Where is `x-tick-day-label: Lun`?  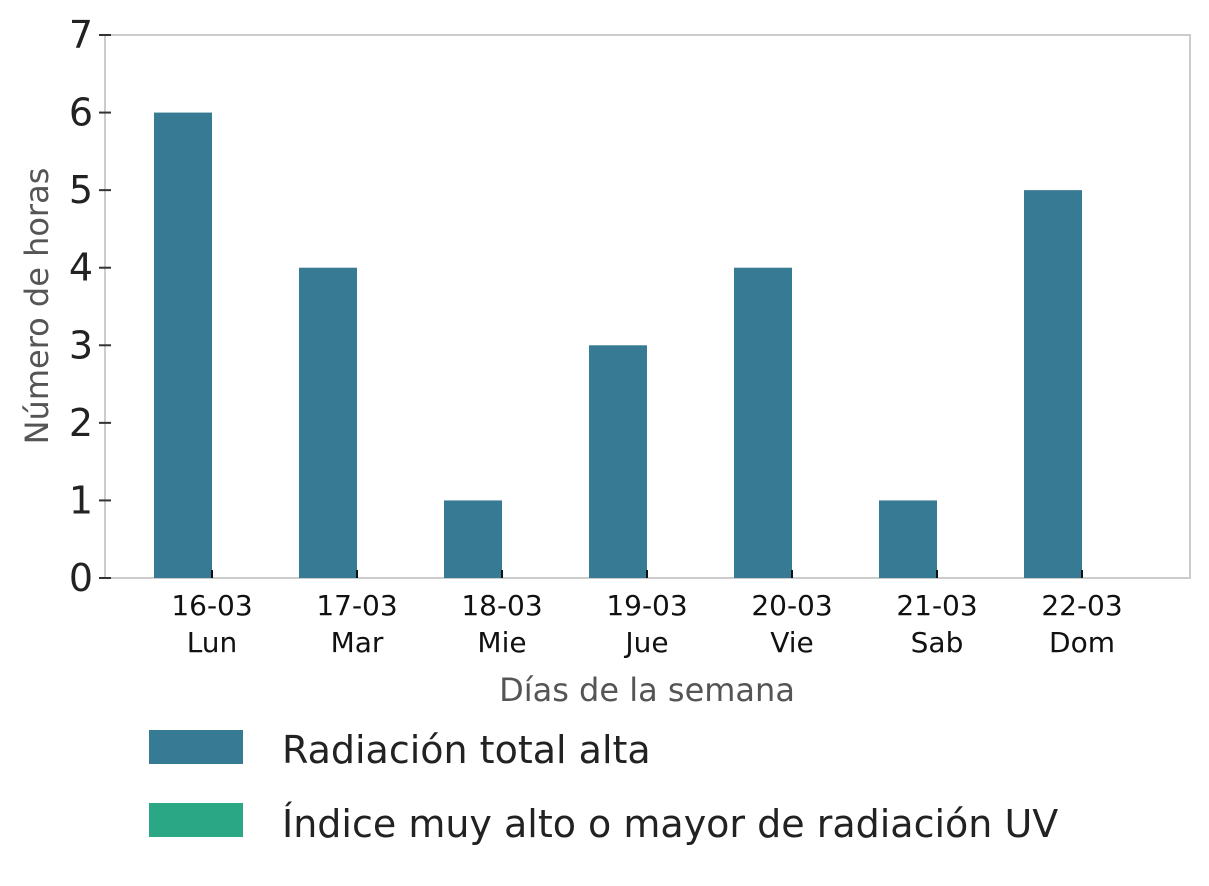
x-tick-day-label: Lun is located at coordinates (212, 642).